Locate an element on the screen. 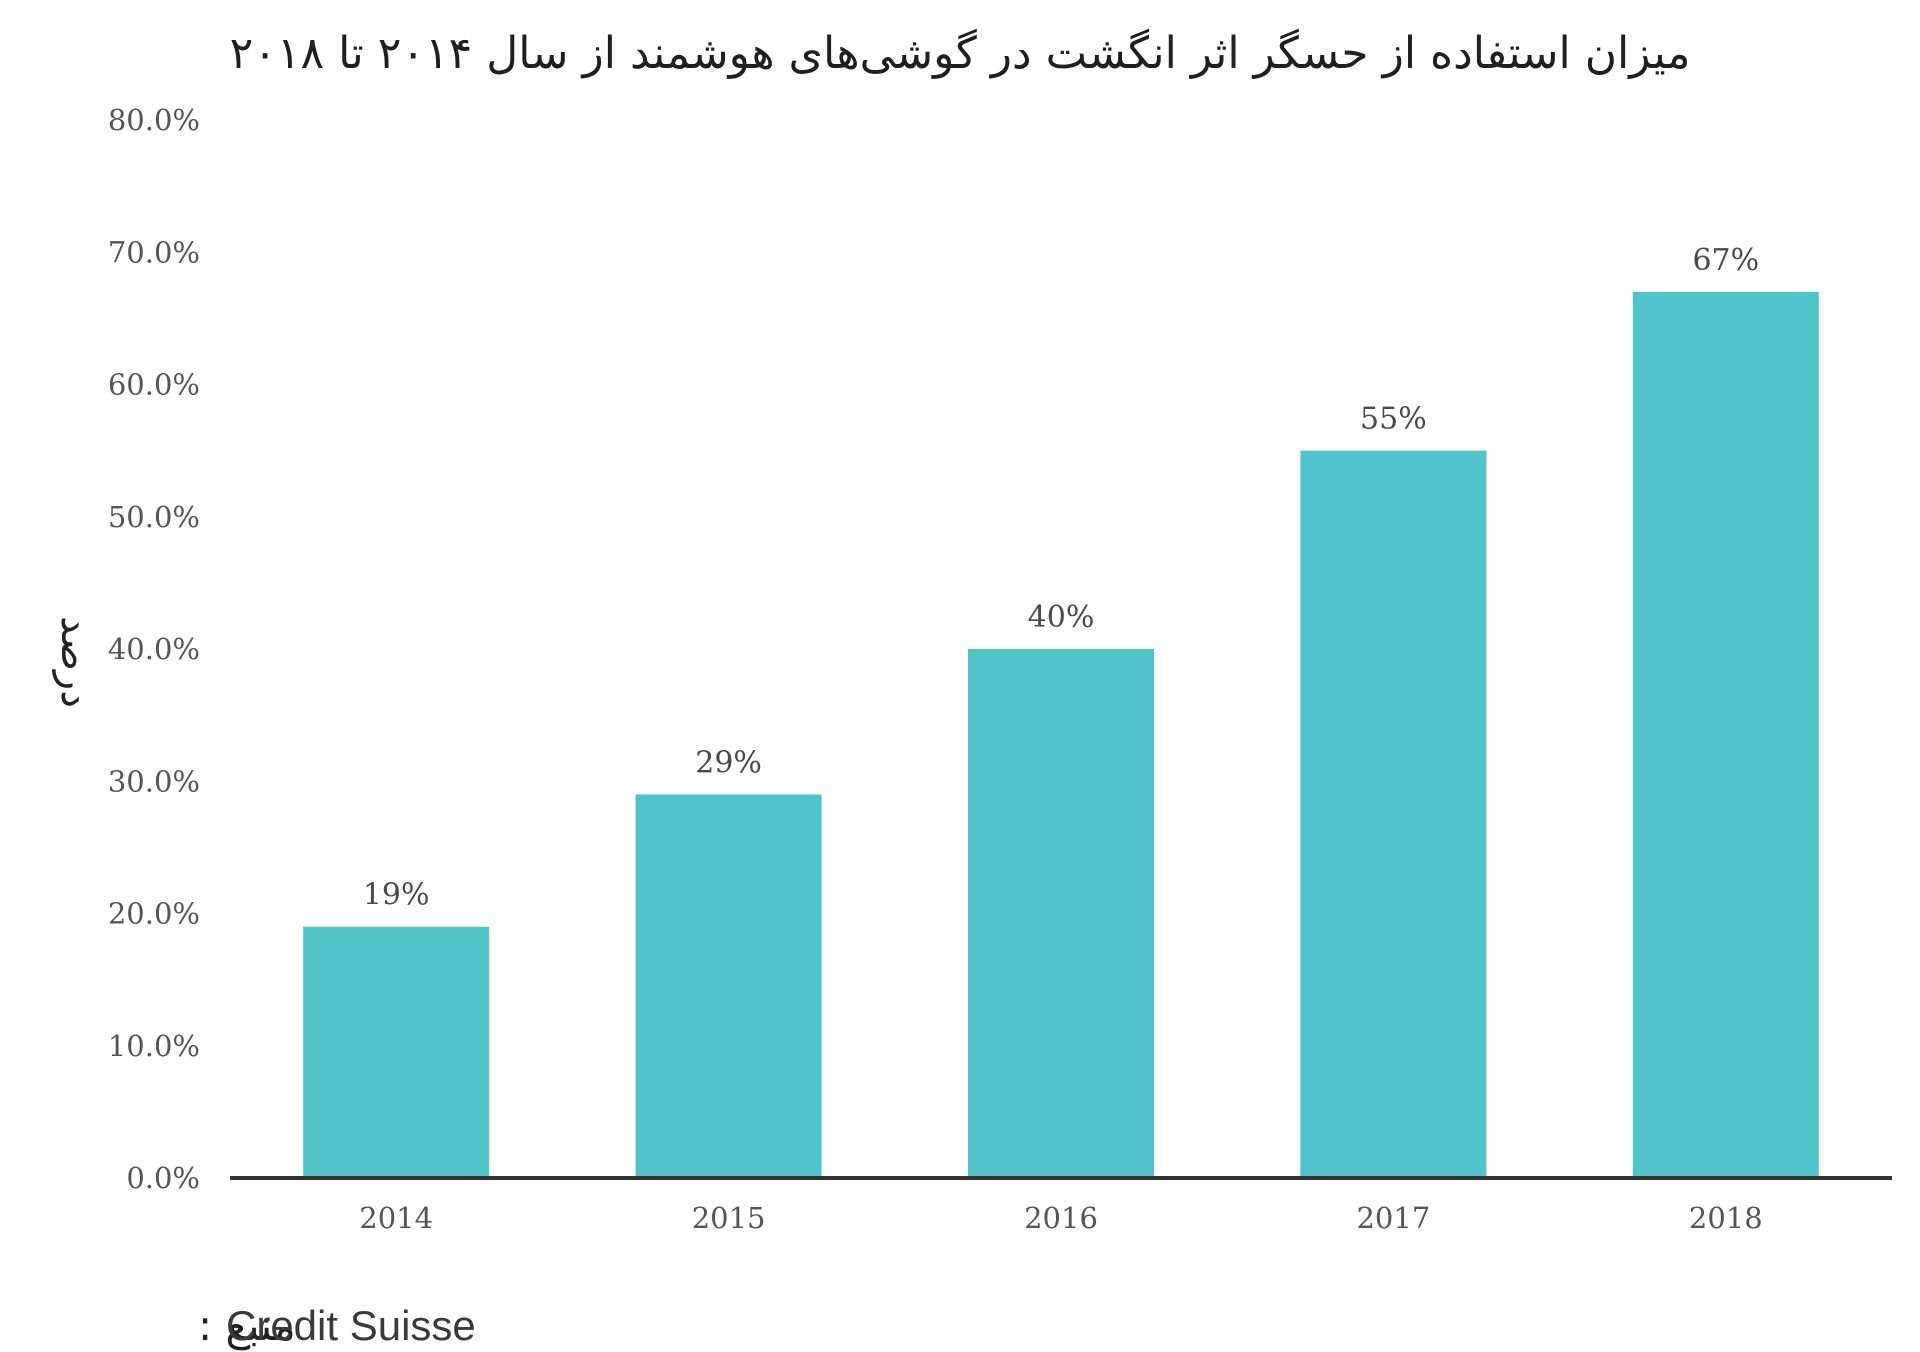  y-tick-label: 70.0% is located at coordinates (154, 252).